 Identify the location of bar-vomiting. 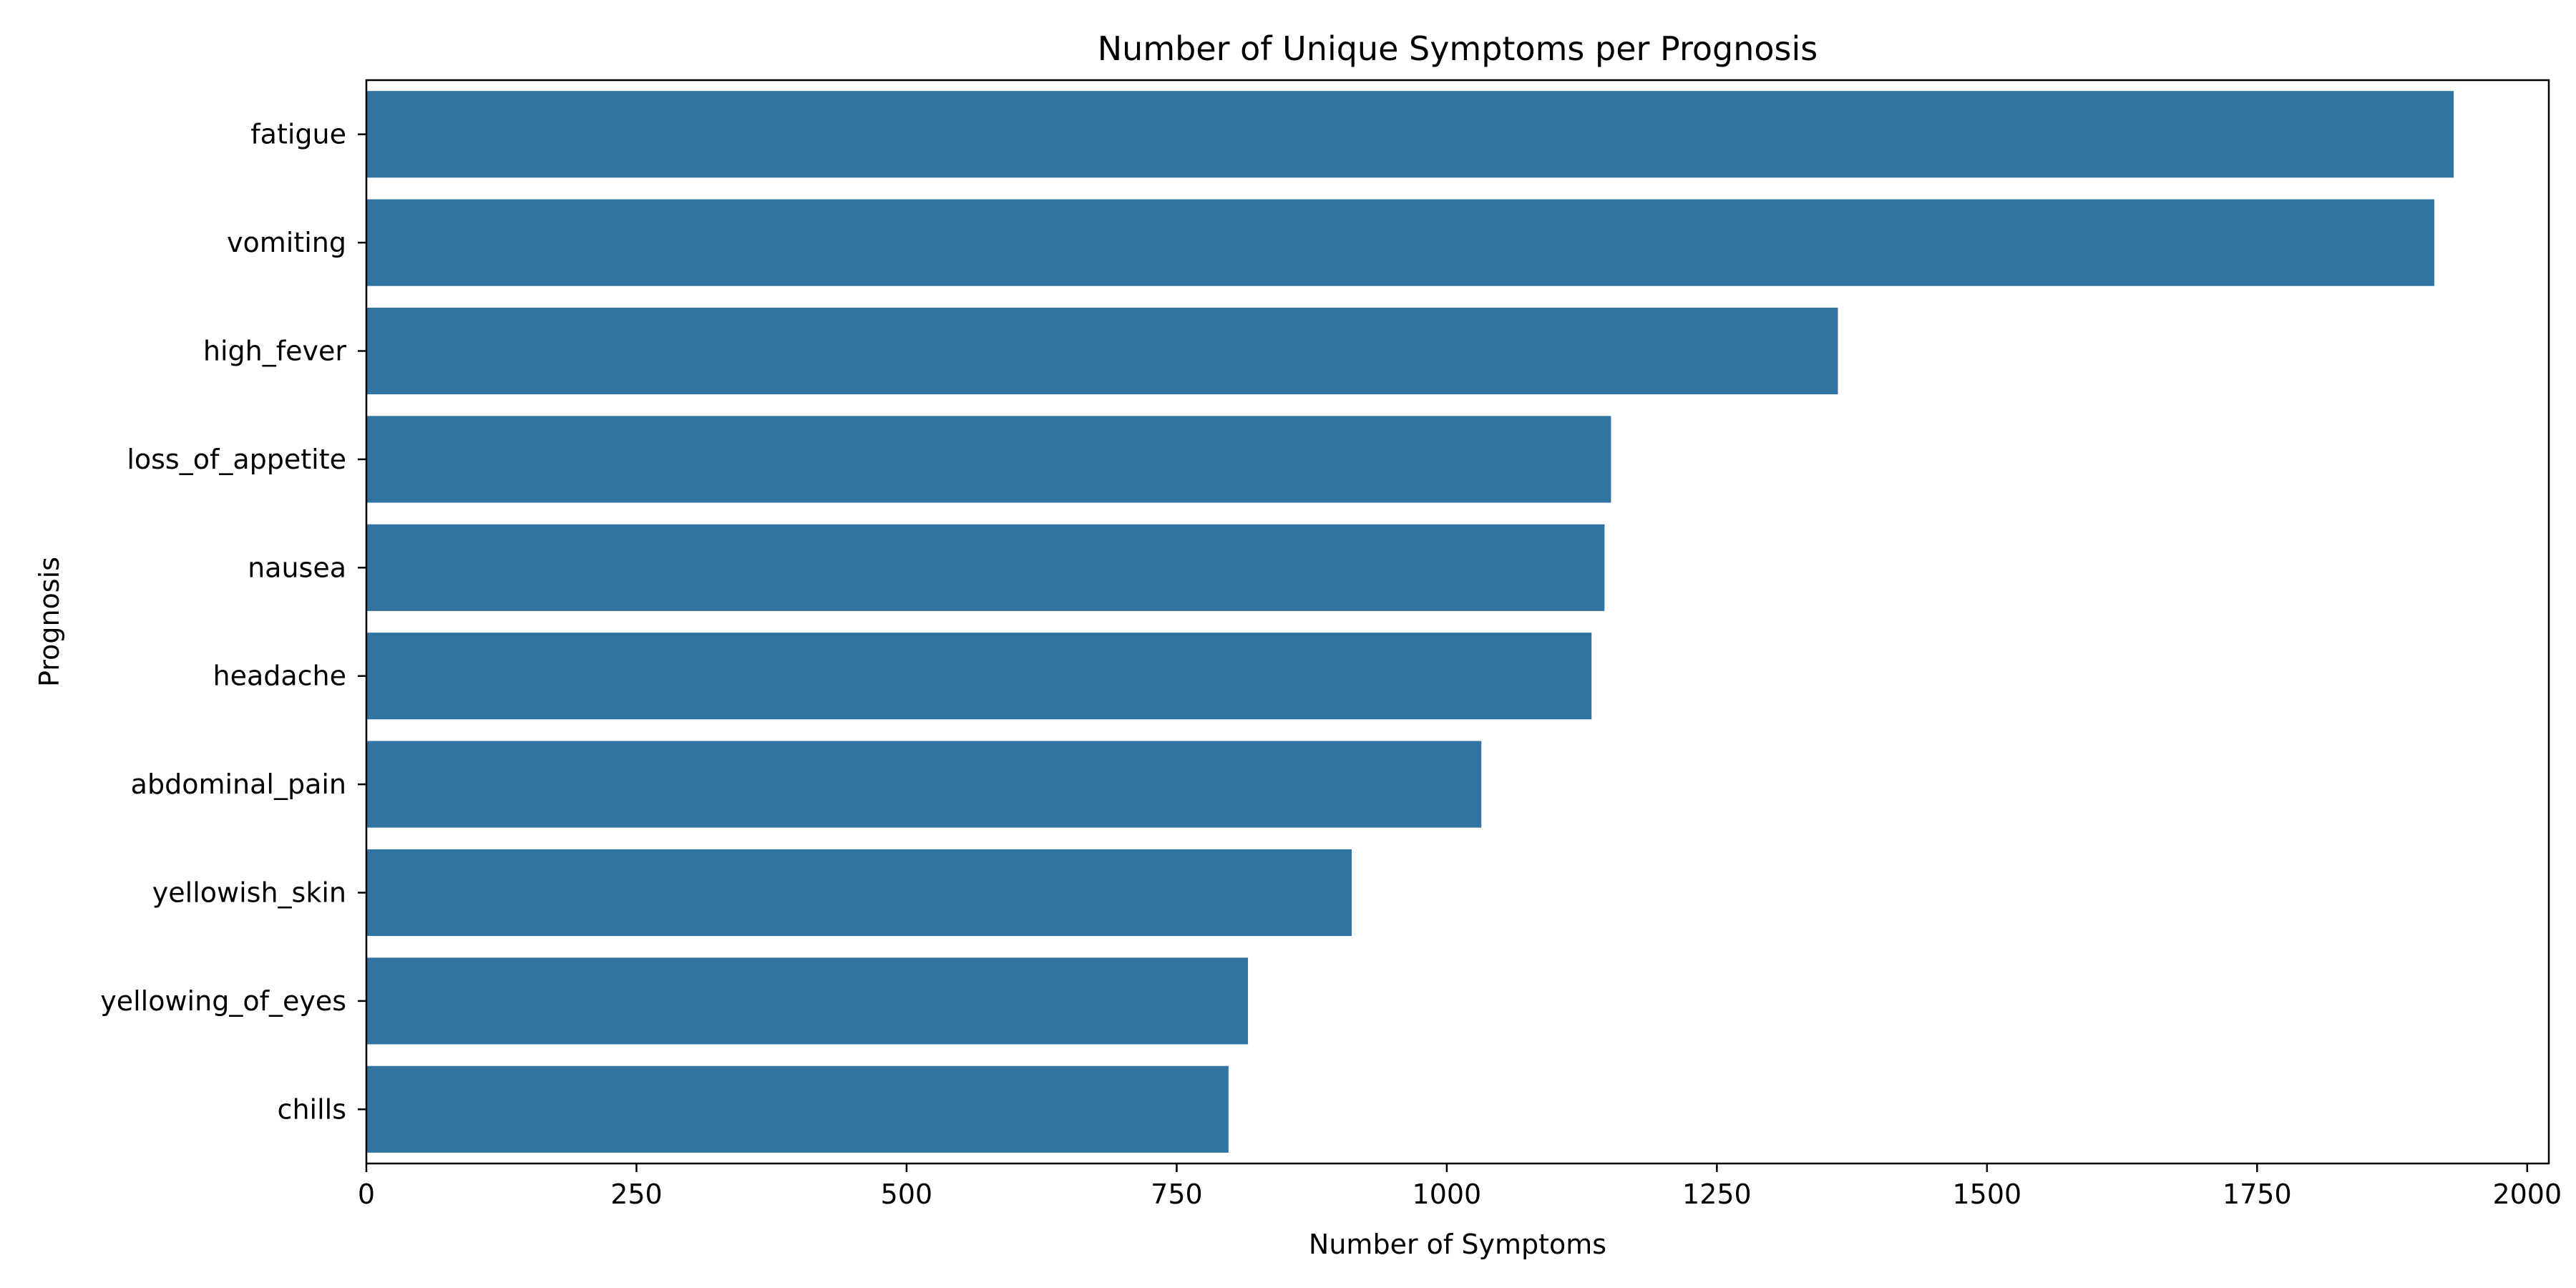
(1400, 242).